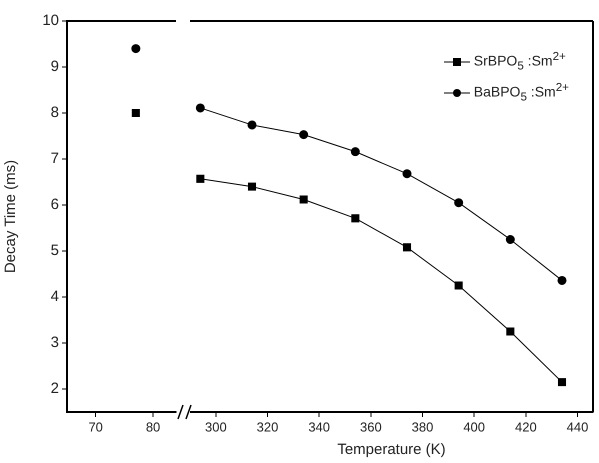 This screenshot has width=599, height=463. Describe the element at coordinates (54, 205) in the screenshot. I see `y-tick-label: 6` at that location.